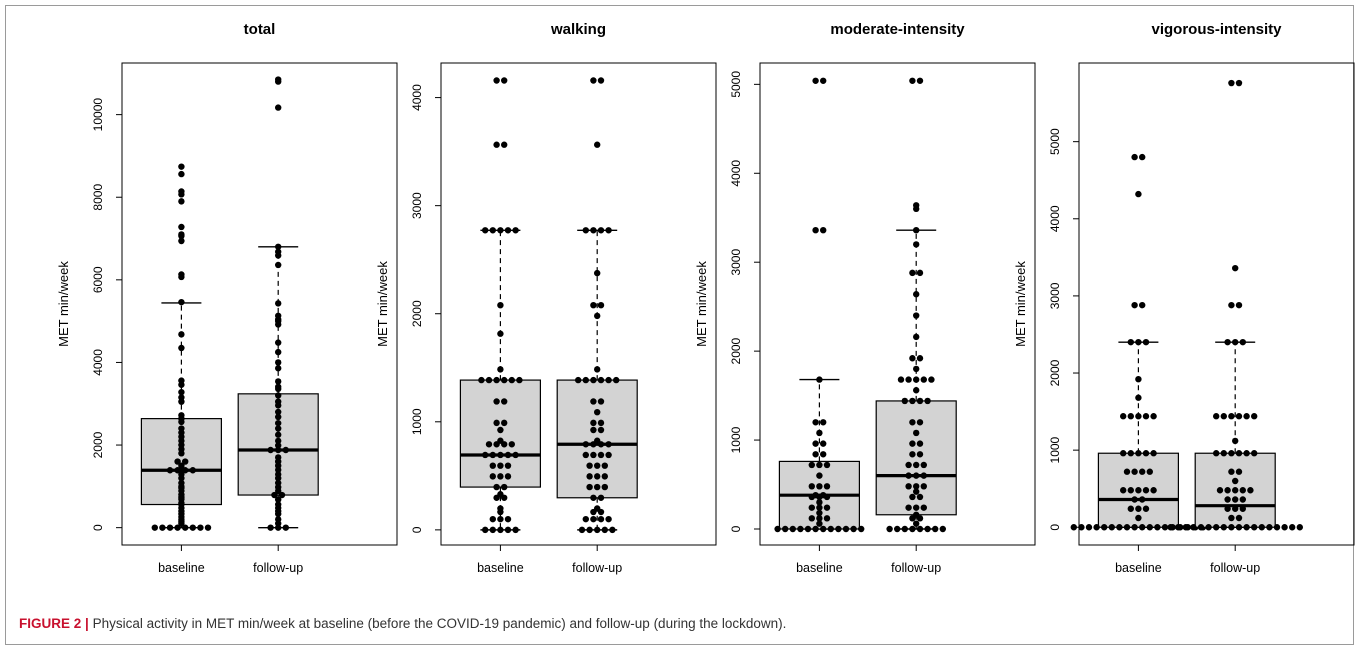  Describe the element at coordinates (736, 350) in the screenshot. I see `y-tick-label: 2000` at that location.